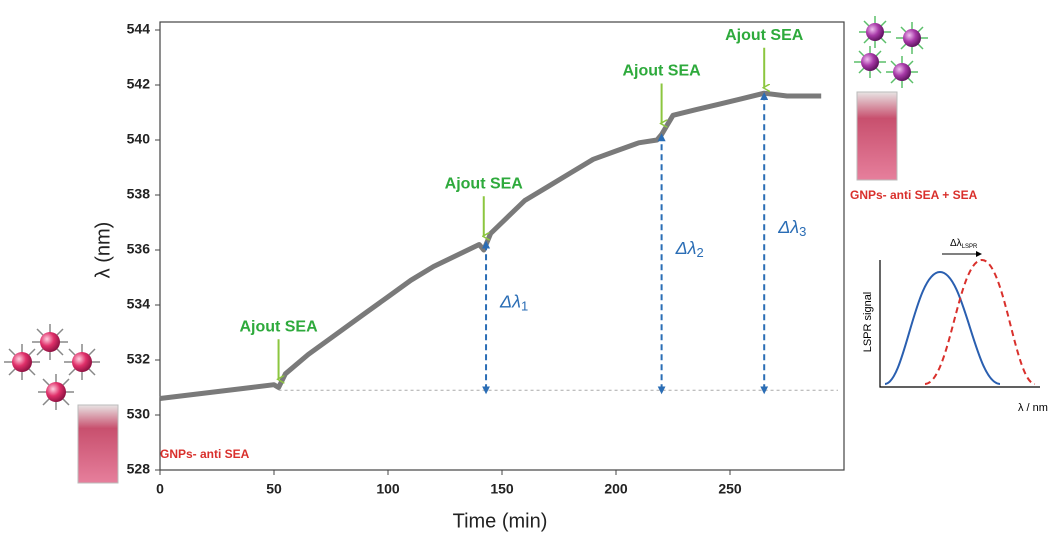 The height and width of the screenshot is (536, 1051). I want to click on y-tick-label: 534, so click(139, 304).